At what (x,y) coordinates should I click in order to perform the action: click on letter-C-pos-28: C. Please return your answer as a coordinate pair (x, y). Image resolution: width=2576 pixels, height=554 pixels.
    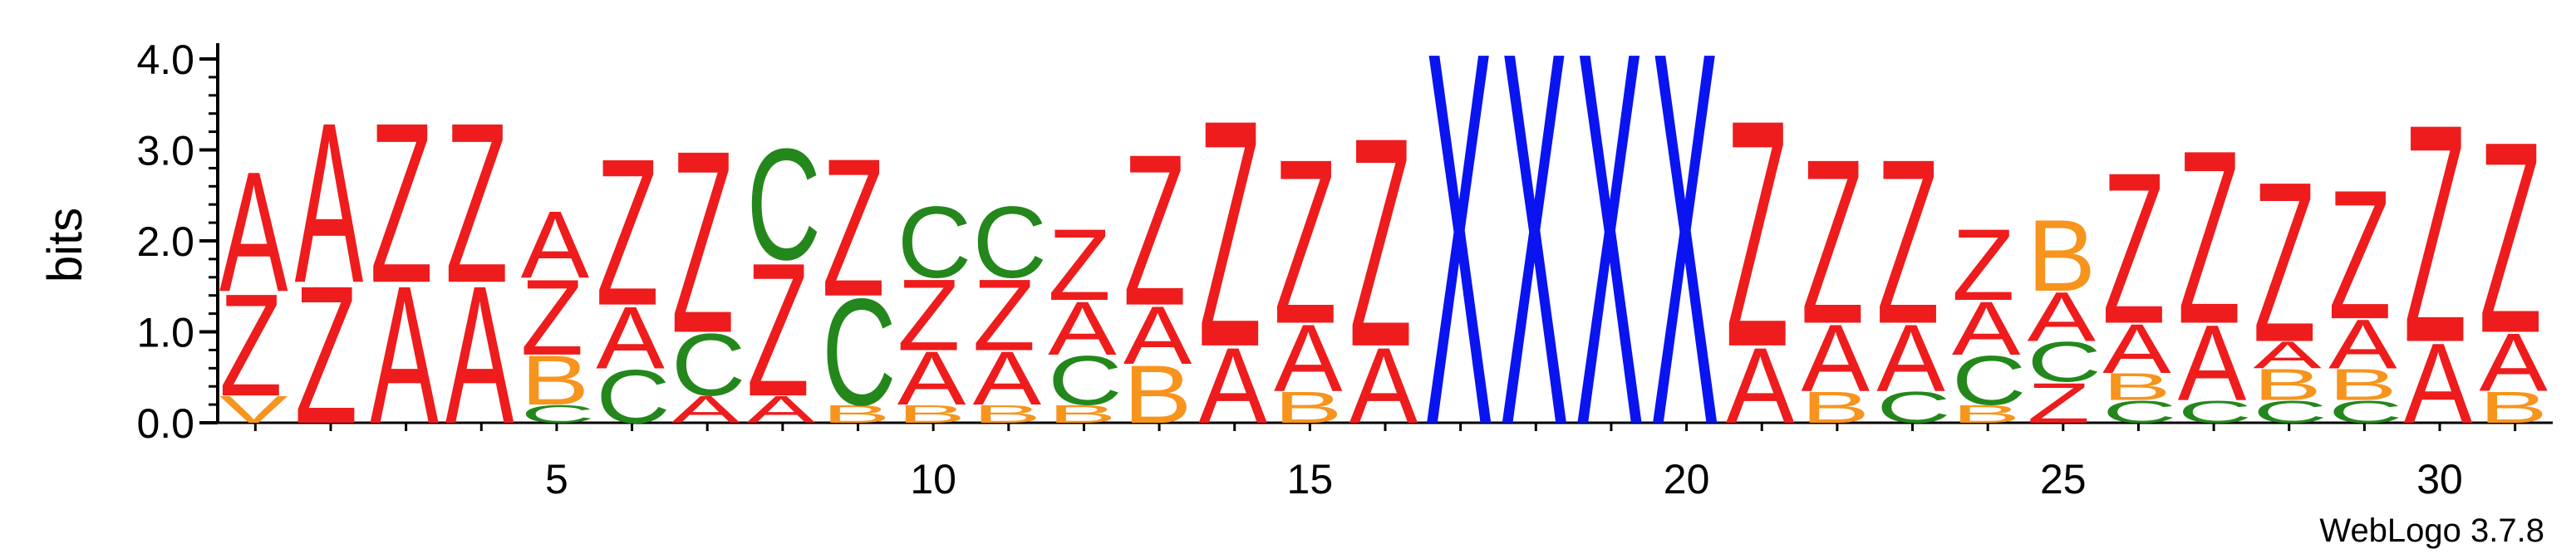
    Looking at the image, I should click on (2290, 412).